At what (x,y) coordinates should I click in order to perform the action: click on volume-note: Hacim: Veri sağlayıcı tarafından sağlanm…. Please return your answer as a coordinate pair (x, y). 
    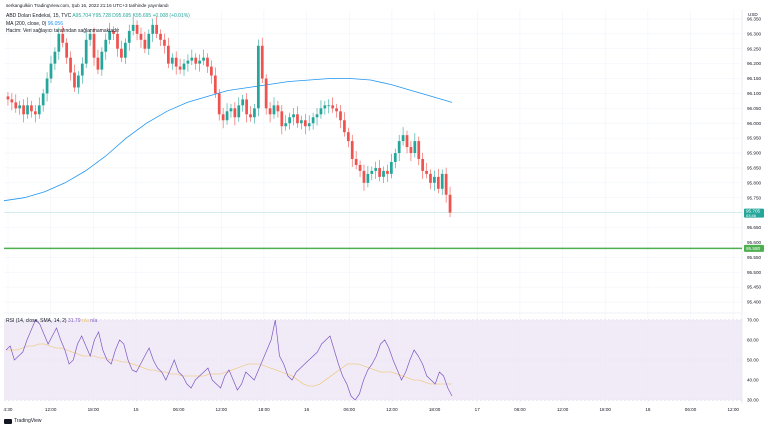
    Looking at the image, I should click on (63, 31).